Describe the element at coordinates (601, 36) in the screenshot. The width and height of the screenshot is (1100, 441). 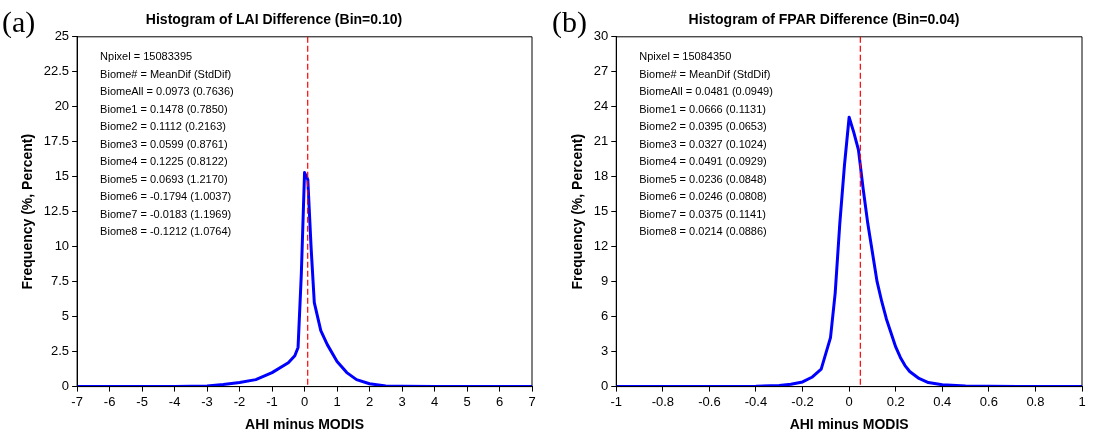
I see `y-tick-label: 30` at that location.